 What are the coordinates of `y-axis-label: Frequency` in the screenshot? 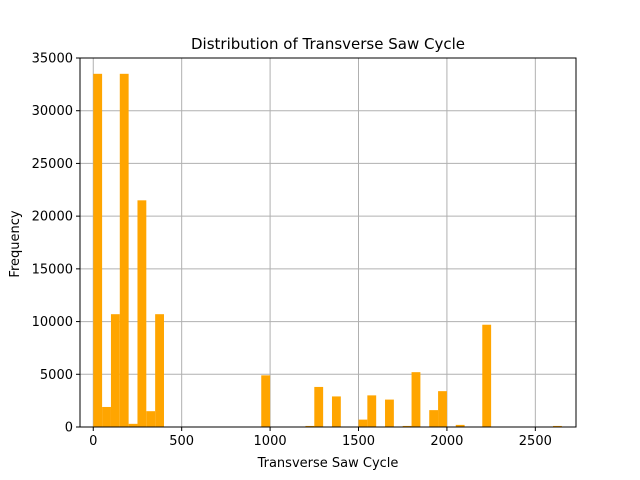 It's located at (15, 243).